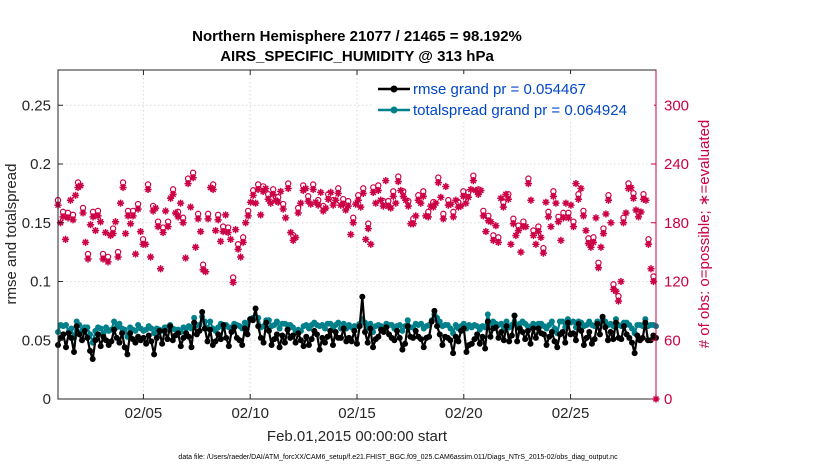  What do you see at coordinates (36, 105) in the screenshot?
I see `y-tick-label: 0.25` at bounding box center [36, 105].